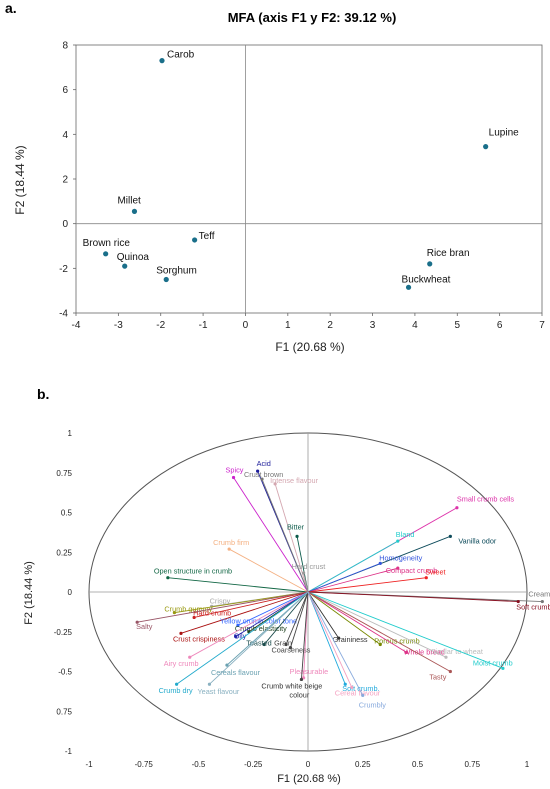 The image size is (550, 789). I want to click on y-tick-label: -2, so click(63, 269).